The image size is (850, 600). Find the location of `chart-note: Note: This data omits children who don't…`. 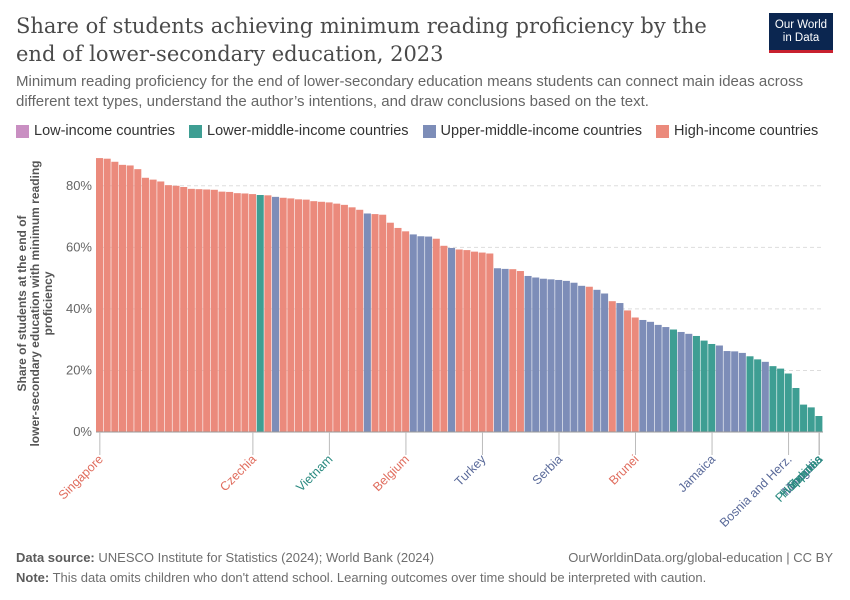

chart-note: Note: This data omits children who don't… is located at coordinates (361, 578).